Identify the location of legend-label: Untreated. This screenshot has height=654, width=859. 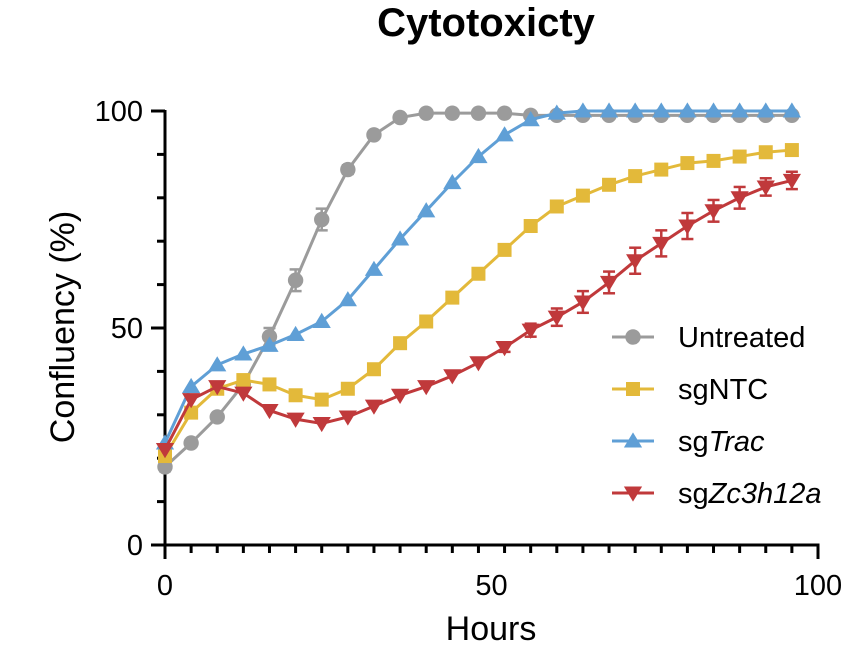
(741, 338).